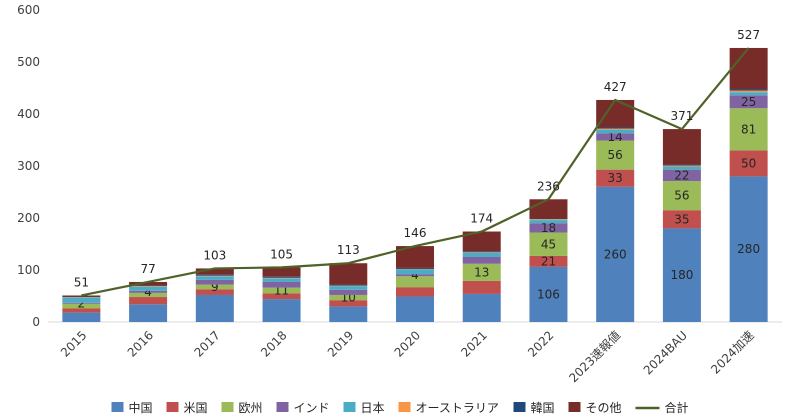  What do you see at coordinates (28, 114) in the screenshot?
I see `y-tick-label: 400` at bounding box center [28, 114].